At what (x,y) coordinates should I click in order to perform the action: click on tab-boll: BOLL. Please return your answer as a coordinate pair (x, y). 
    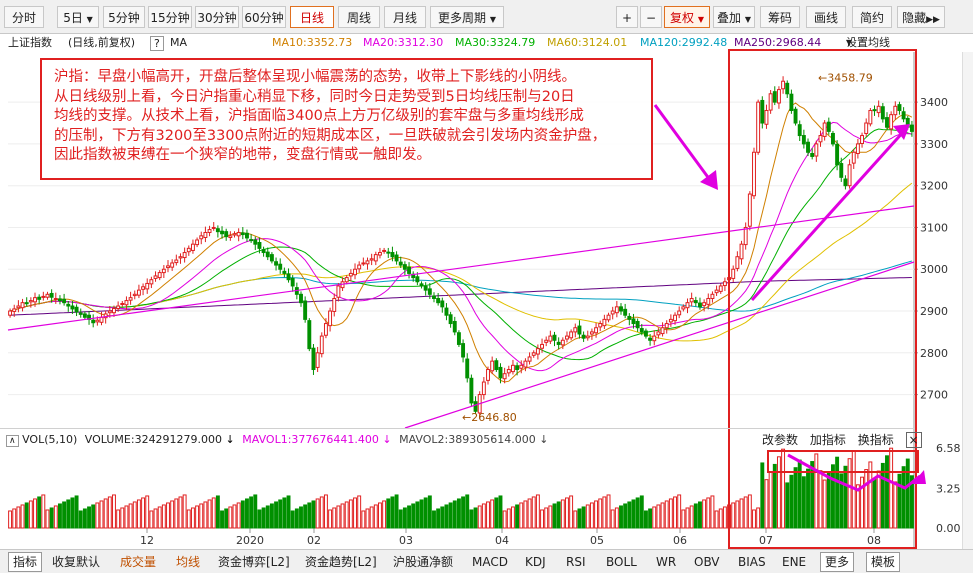
    Looking at the image, I should click on (621, 562).